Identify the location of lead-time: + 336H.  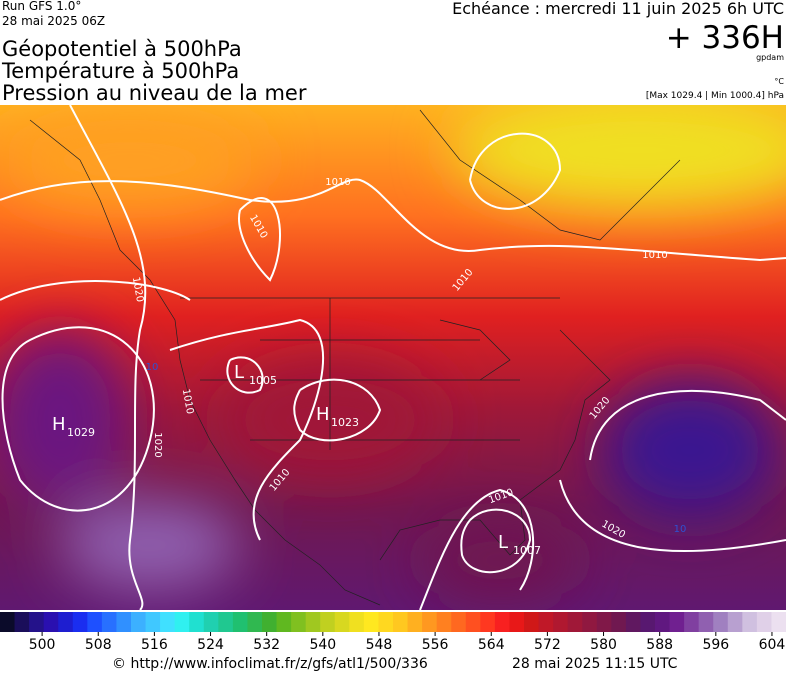
(725, 38).